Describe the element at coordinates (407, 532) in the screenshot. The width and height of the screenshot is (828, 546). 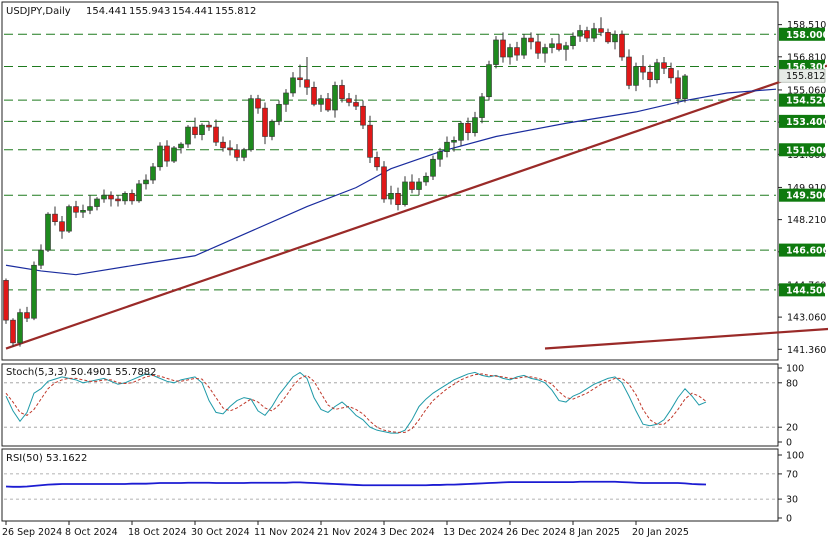
I see `time-tick-label: 3 Dec 2024` at that location.